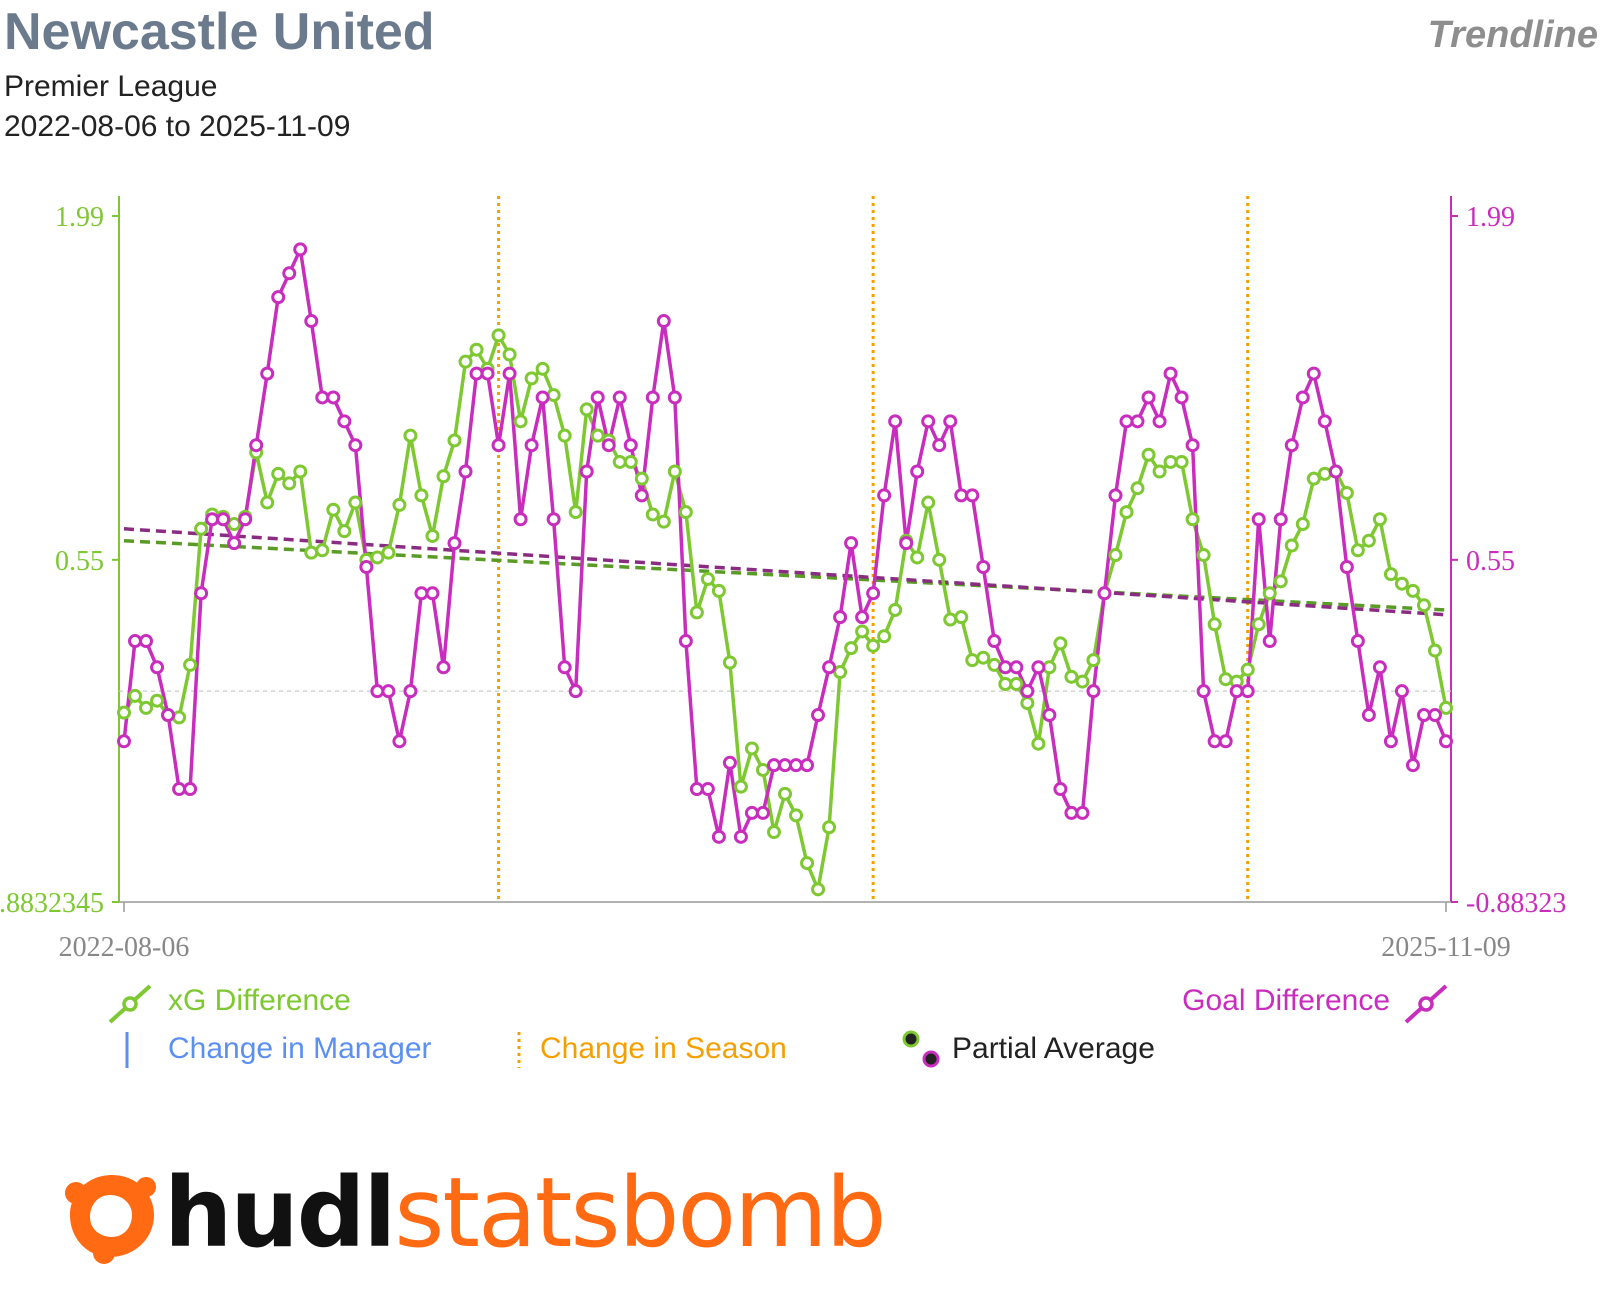 The image size is (1600, 1300). What do you see at coordinates (130, 1004) in the screenshot?
I see `legend-xg-line-icon` at bounding box center [130, 1004].